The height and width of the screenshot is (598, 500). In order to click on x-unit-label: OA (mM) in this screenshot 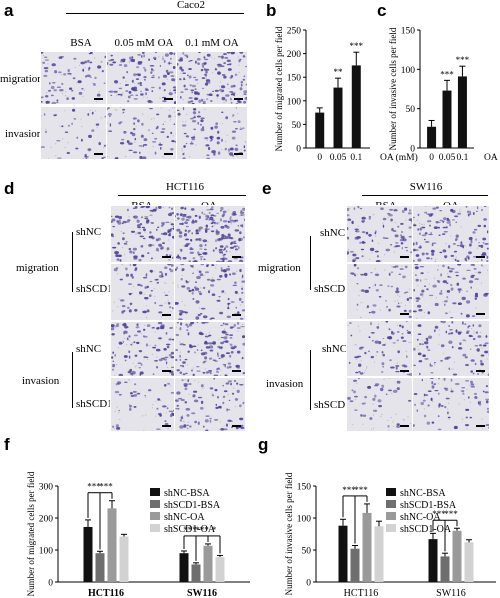, I will do `click(399, 157)`.